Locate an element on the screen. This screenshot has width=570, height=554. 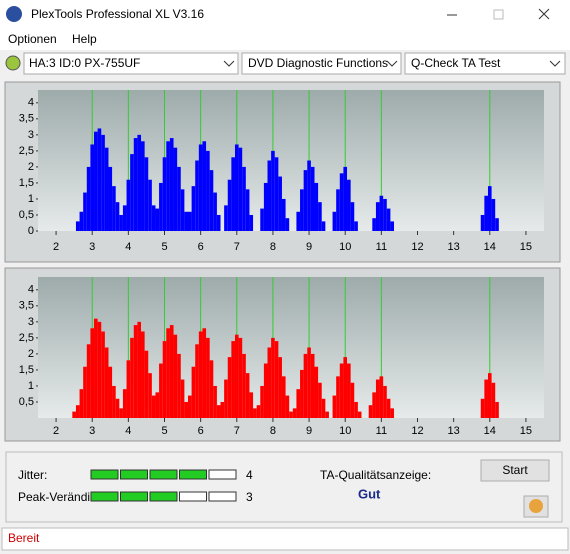
function-combo is located at coordinates (321, 63).